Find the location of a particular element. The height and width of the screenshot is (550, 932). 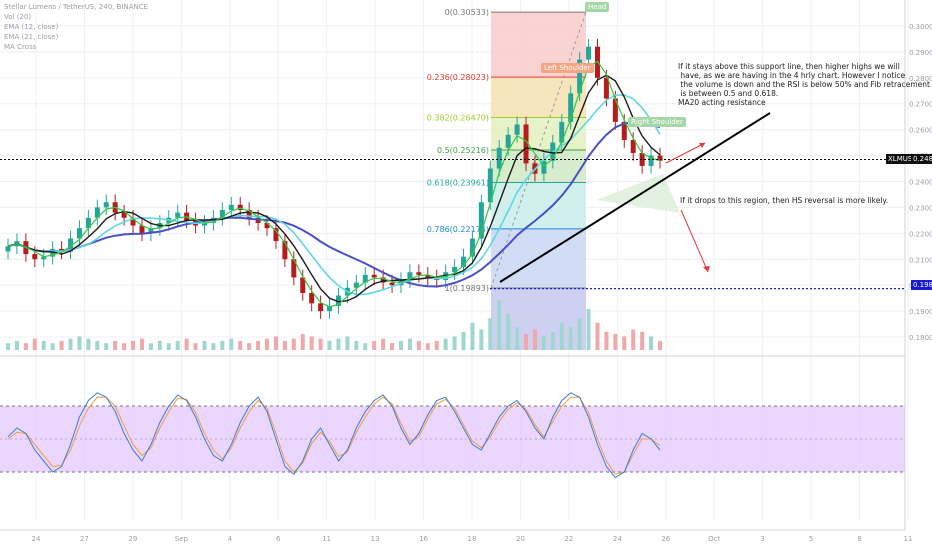

fib-label: 0.236(0.28023) is located at coordinates (458, 77).